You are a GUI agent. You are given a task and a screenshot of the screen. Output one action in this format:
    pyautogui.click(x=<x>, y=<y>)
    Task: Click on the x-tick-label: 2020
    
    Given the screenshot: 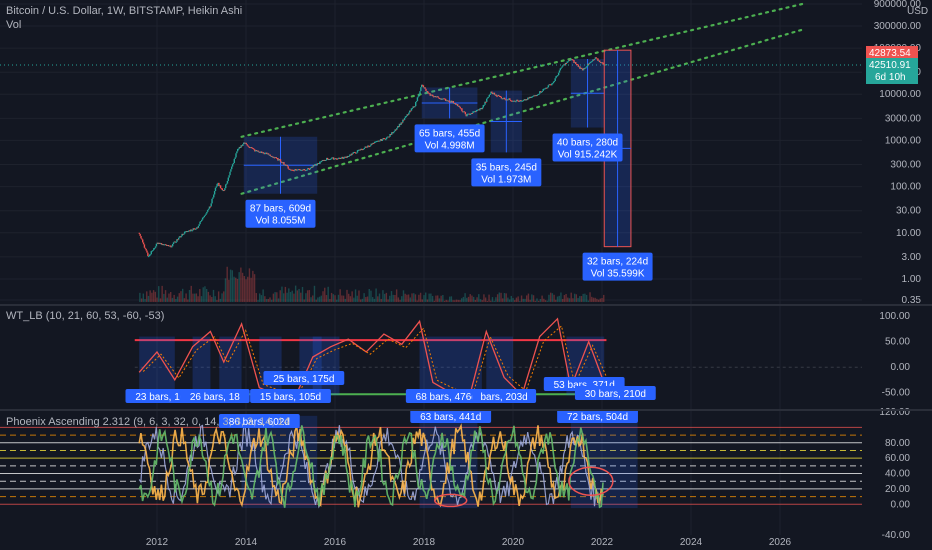 What is the action you would take?
    pyautogui.click(x=513, y=542)
    